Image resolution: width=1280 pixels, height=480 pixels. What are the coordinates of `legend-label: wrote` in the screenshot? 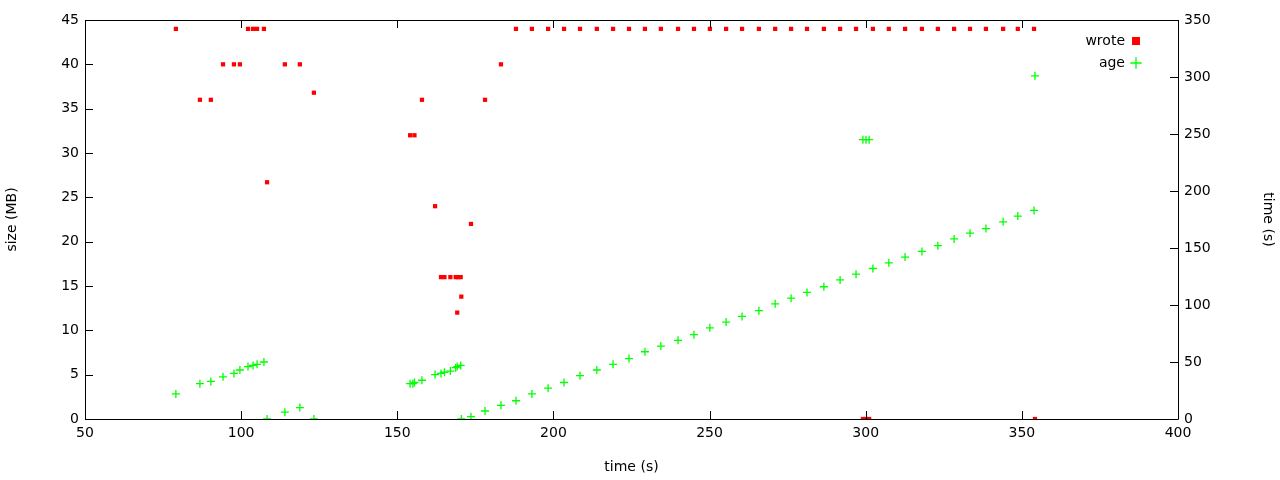 It's located at (1105, 39).